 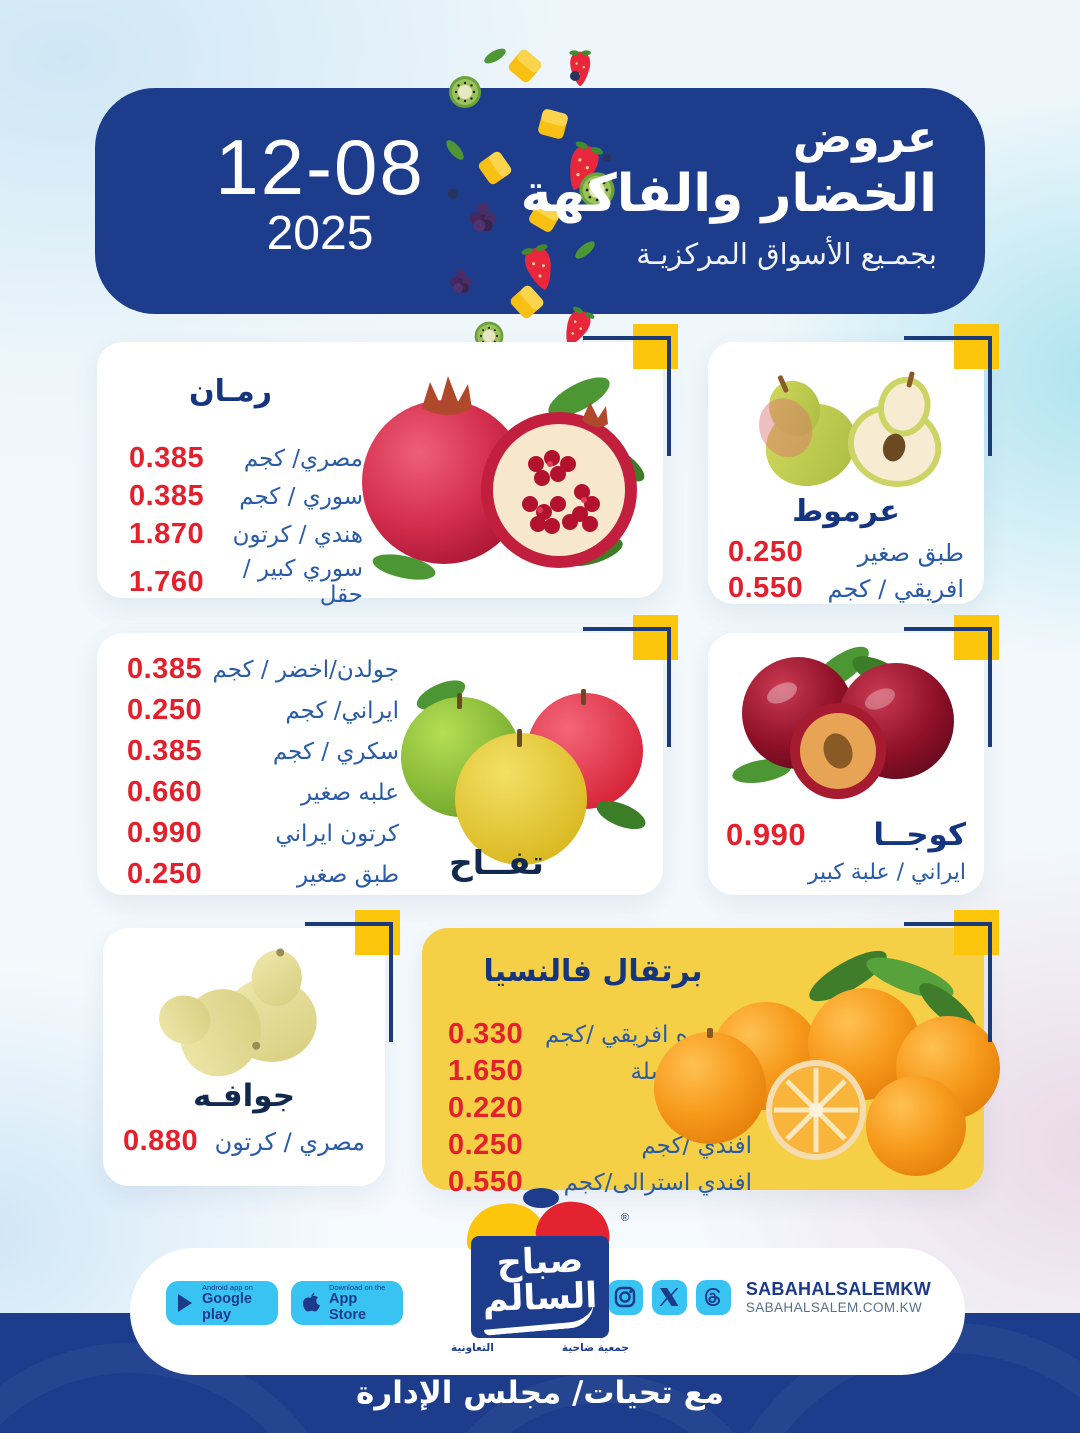 I want to click on pear-price-list: 0.250 طبق صغير 0.550 افريقي / كجم, so click(x=846, y=570).